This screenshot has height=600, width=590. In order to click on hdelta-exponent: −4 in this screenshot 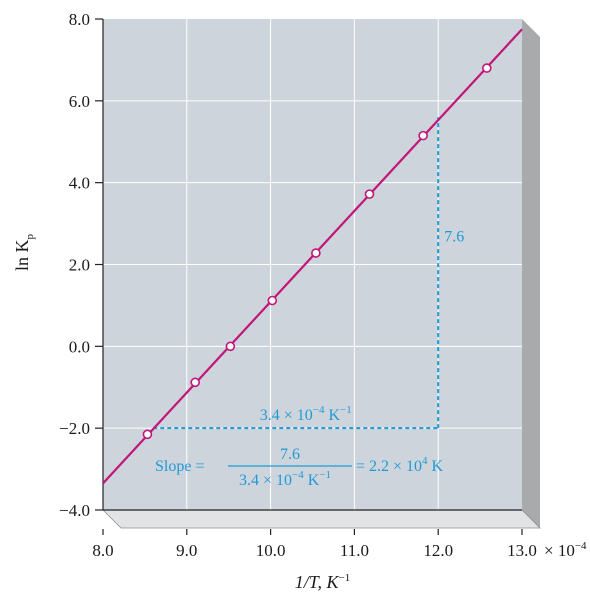, I will do `click(319, 410)`.